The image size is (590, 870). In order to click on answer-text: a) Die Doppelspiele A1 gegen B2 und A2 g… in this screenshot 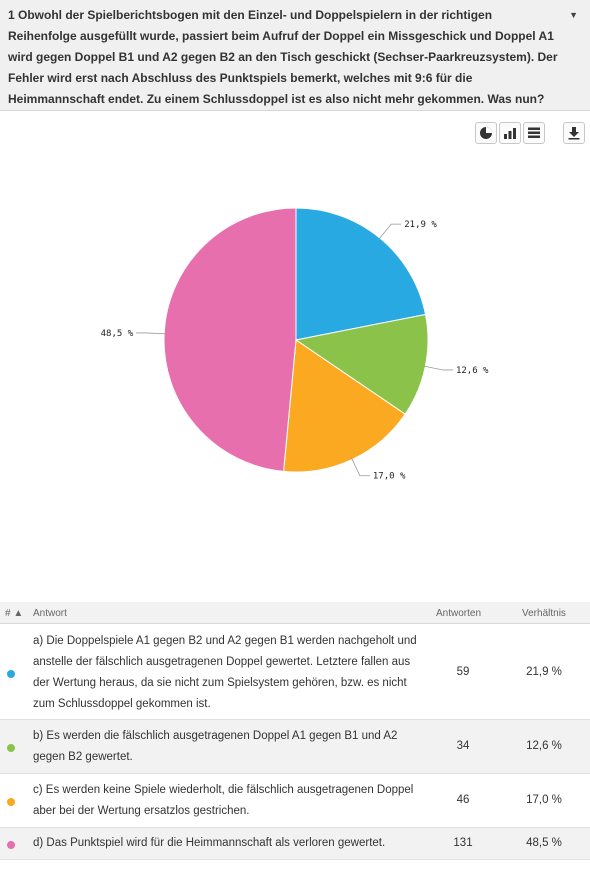, I will do `click(225, 672)`.